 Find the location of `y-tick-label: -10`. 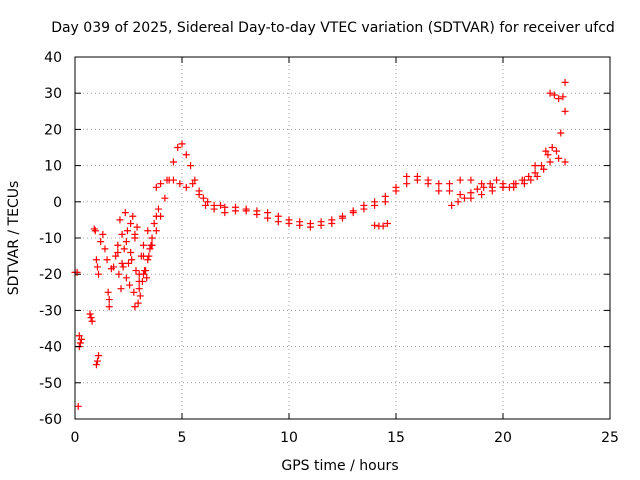

y-tick-label: -10 is located at coordinates (50, 239).